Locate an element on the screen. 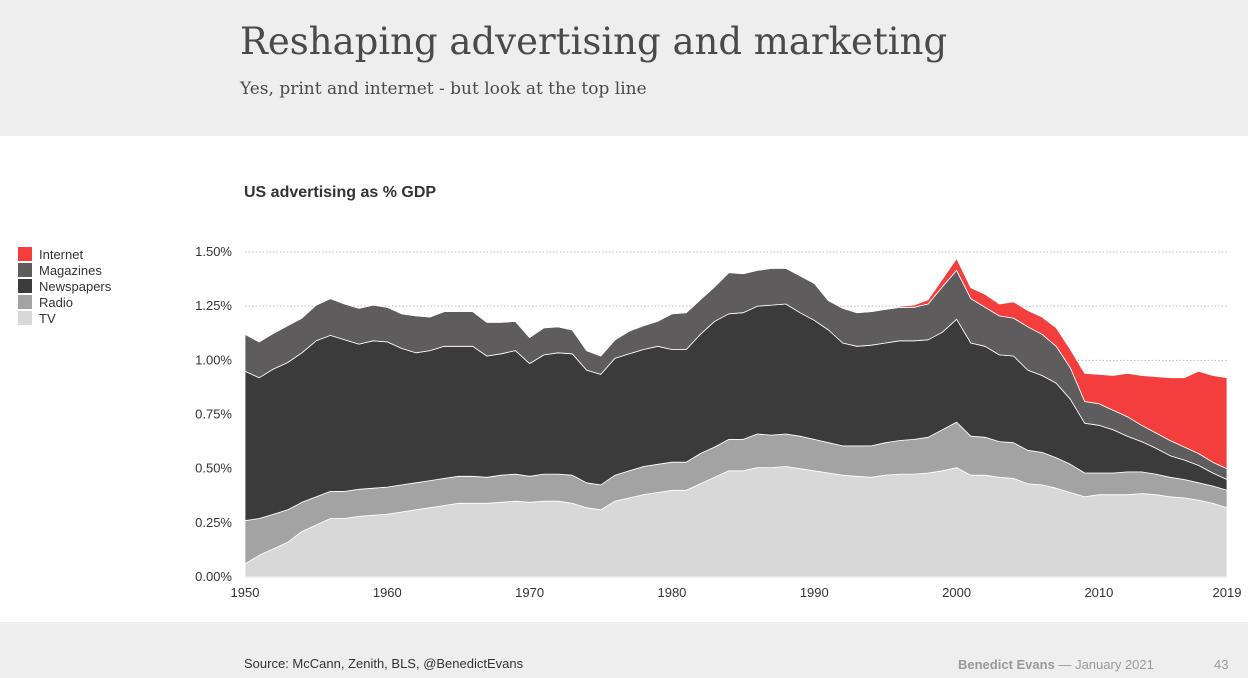 The width and height of the screenshot is (1248, 678). legend-item-newspapers: Newspapers is located at coordinates (64, 286).